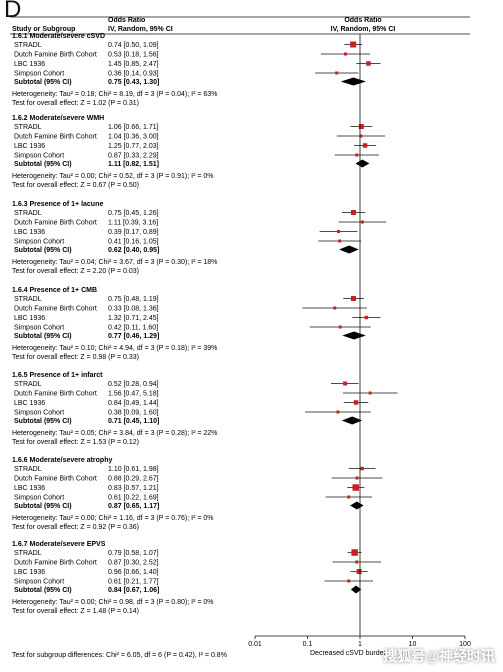 The height and width of the screenshot is (672, 503). Describe the element at coordinates (133, 74) in the screenshot. I see `study-ci: 0.36 [0.14, 0.93]` at that location.